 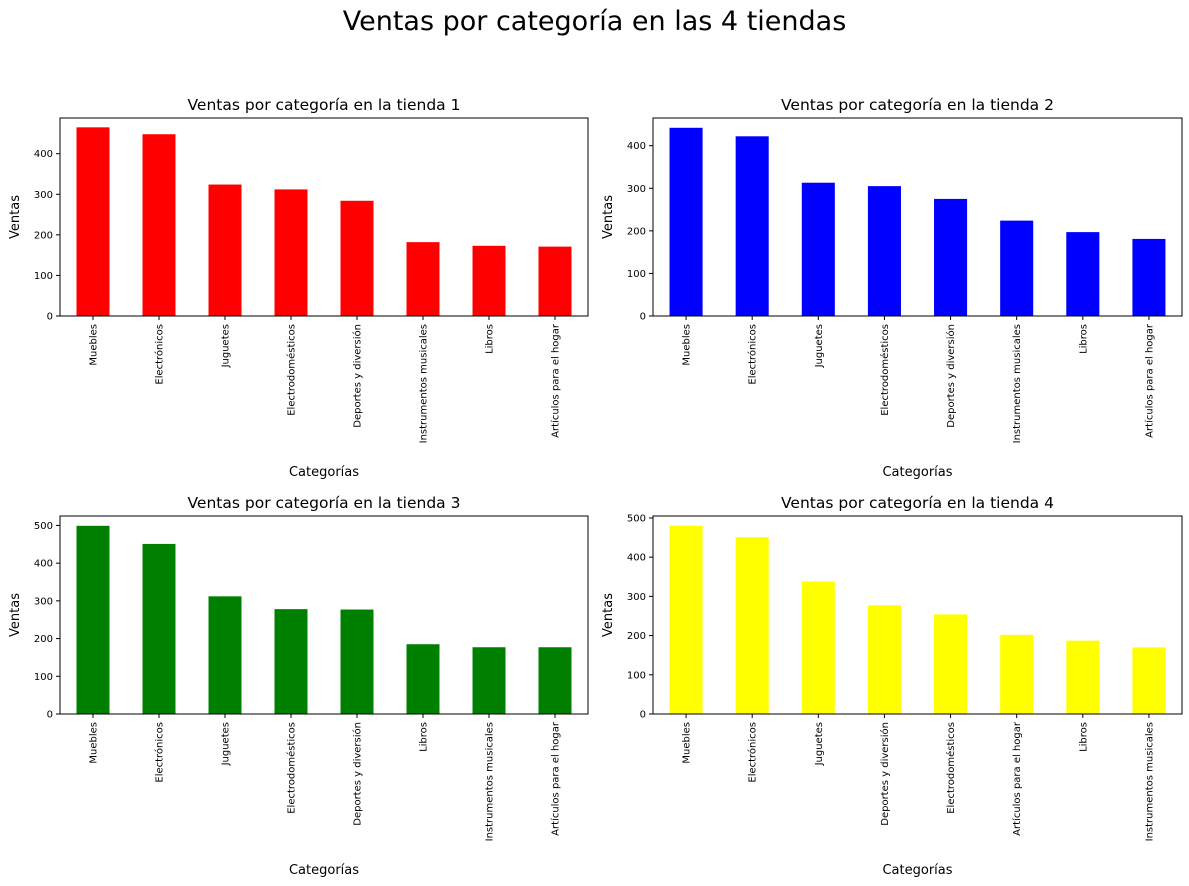 I want to click on subplot-title: Ventas por categoría en la tienda 3, so click(x=324, y=503).